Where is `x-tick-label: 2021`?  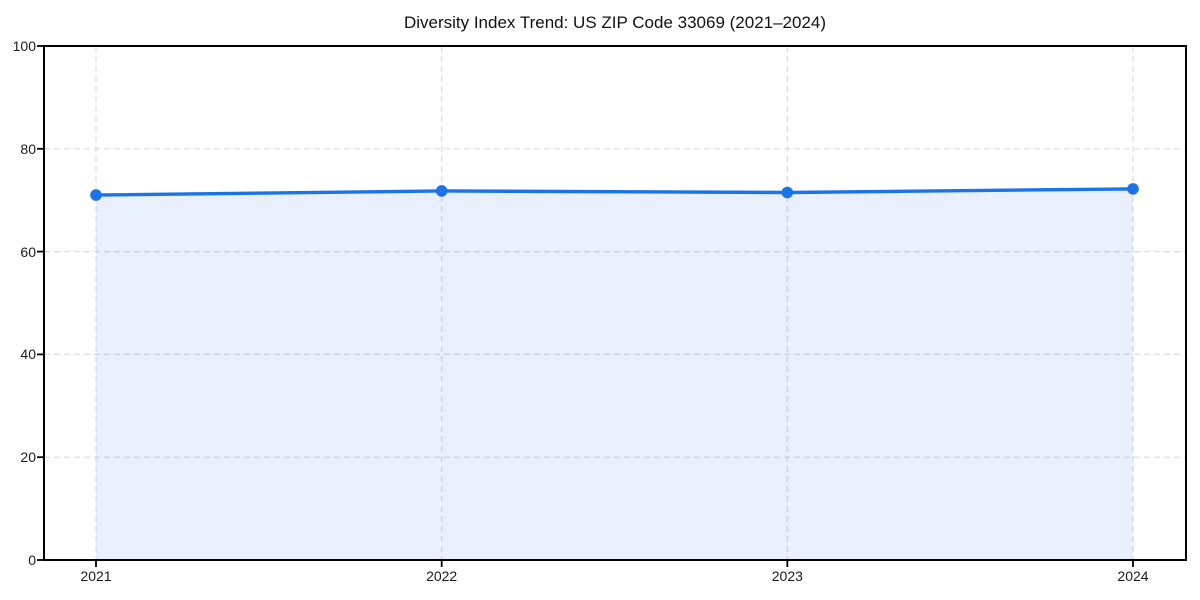 x-tick-label: 2021 is located at coordinates (96, 576).